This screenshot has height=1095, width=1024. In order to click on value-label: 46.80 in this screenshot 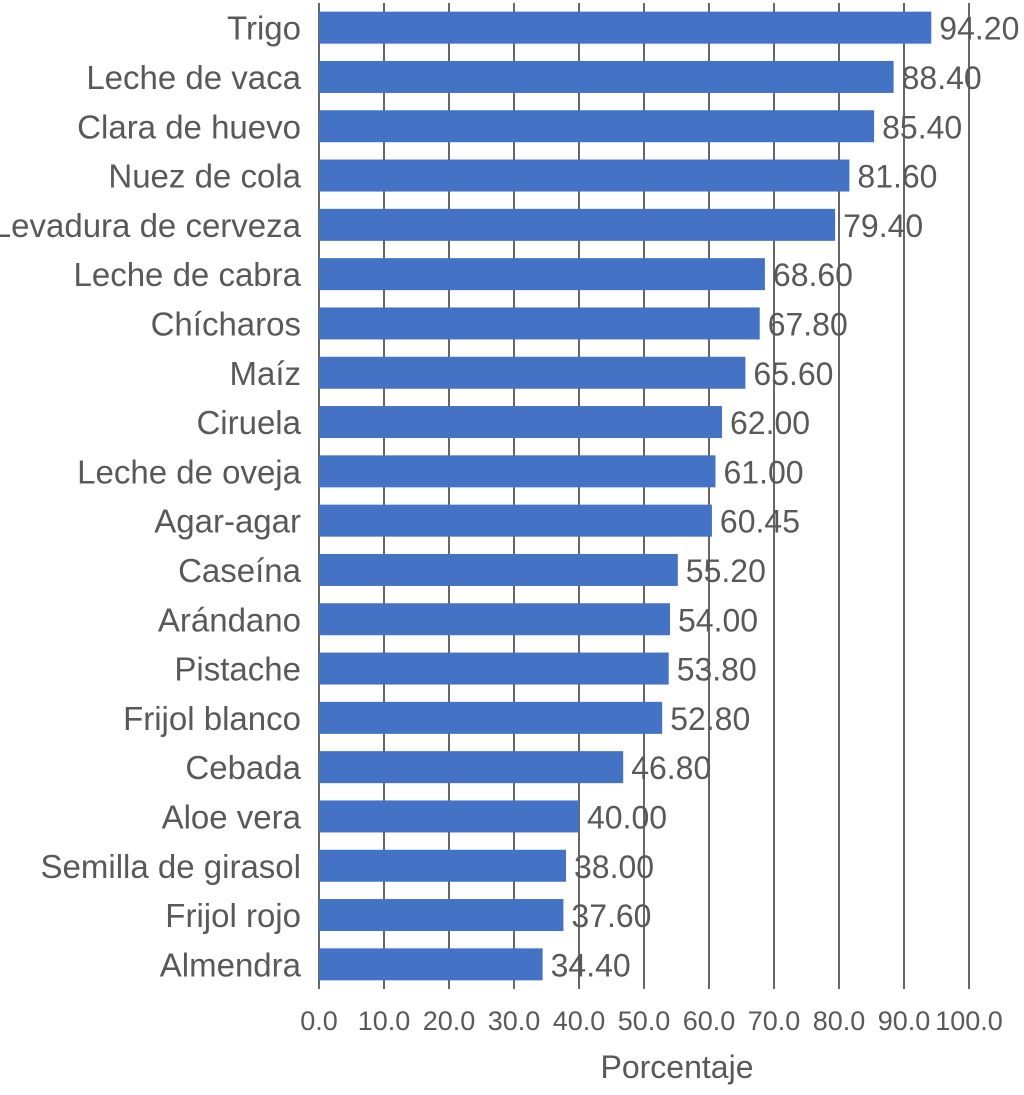, I will do `click(671, 768)`.